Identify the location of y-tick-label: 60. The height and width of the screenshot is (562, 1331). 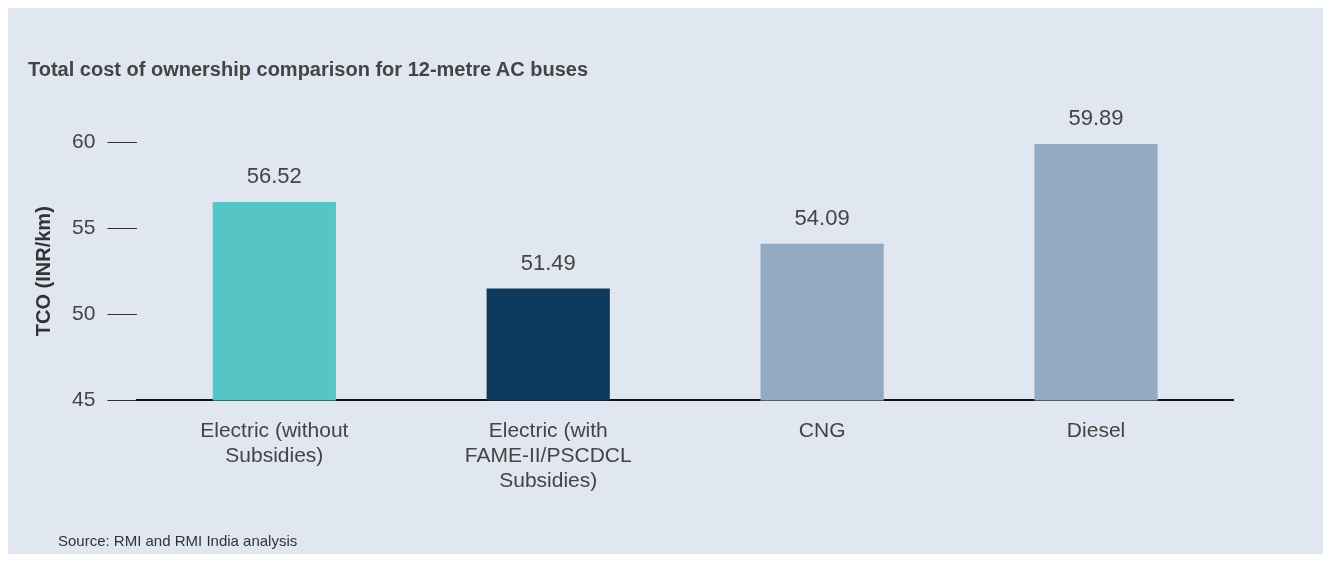
(84, 140).